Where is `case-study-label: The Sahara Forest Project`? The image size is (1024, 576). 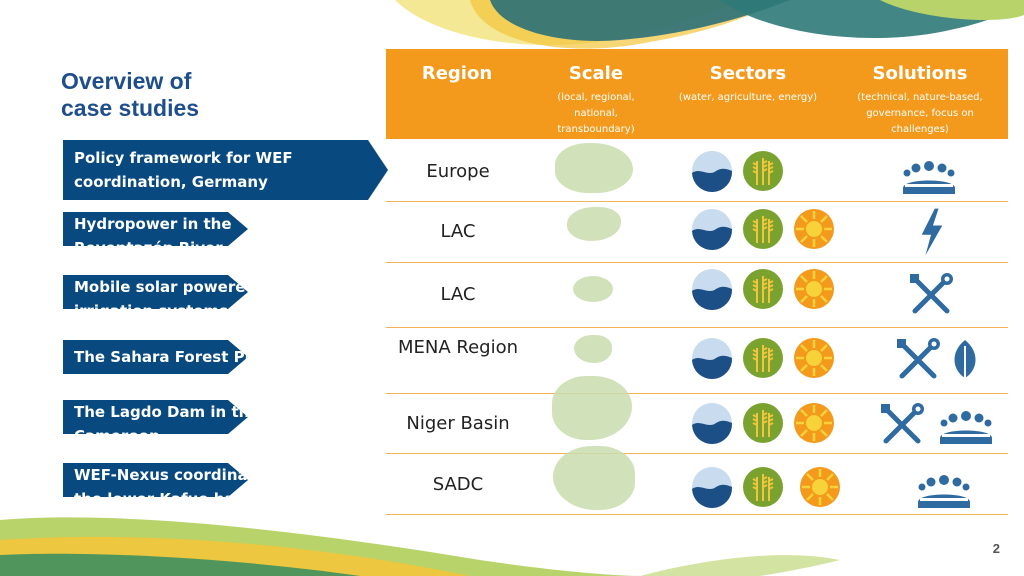
case-study-label: The Sahara Forest Project is located at coordinates (159, 357).